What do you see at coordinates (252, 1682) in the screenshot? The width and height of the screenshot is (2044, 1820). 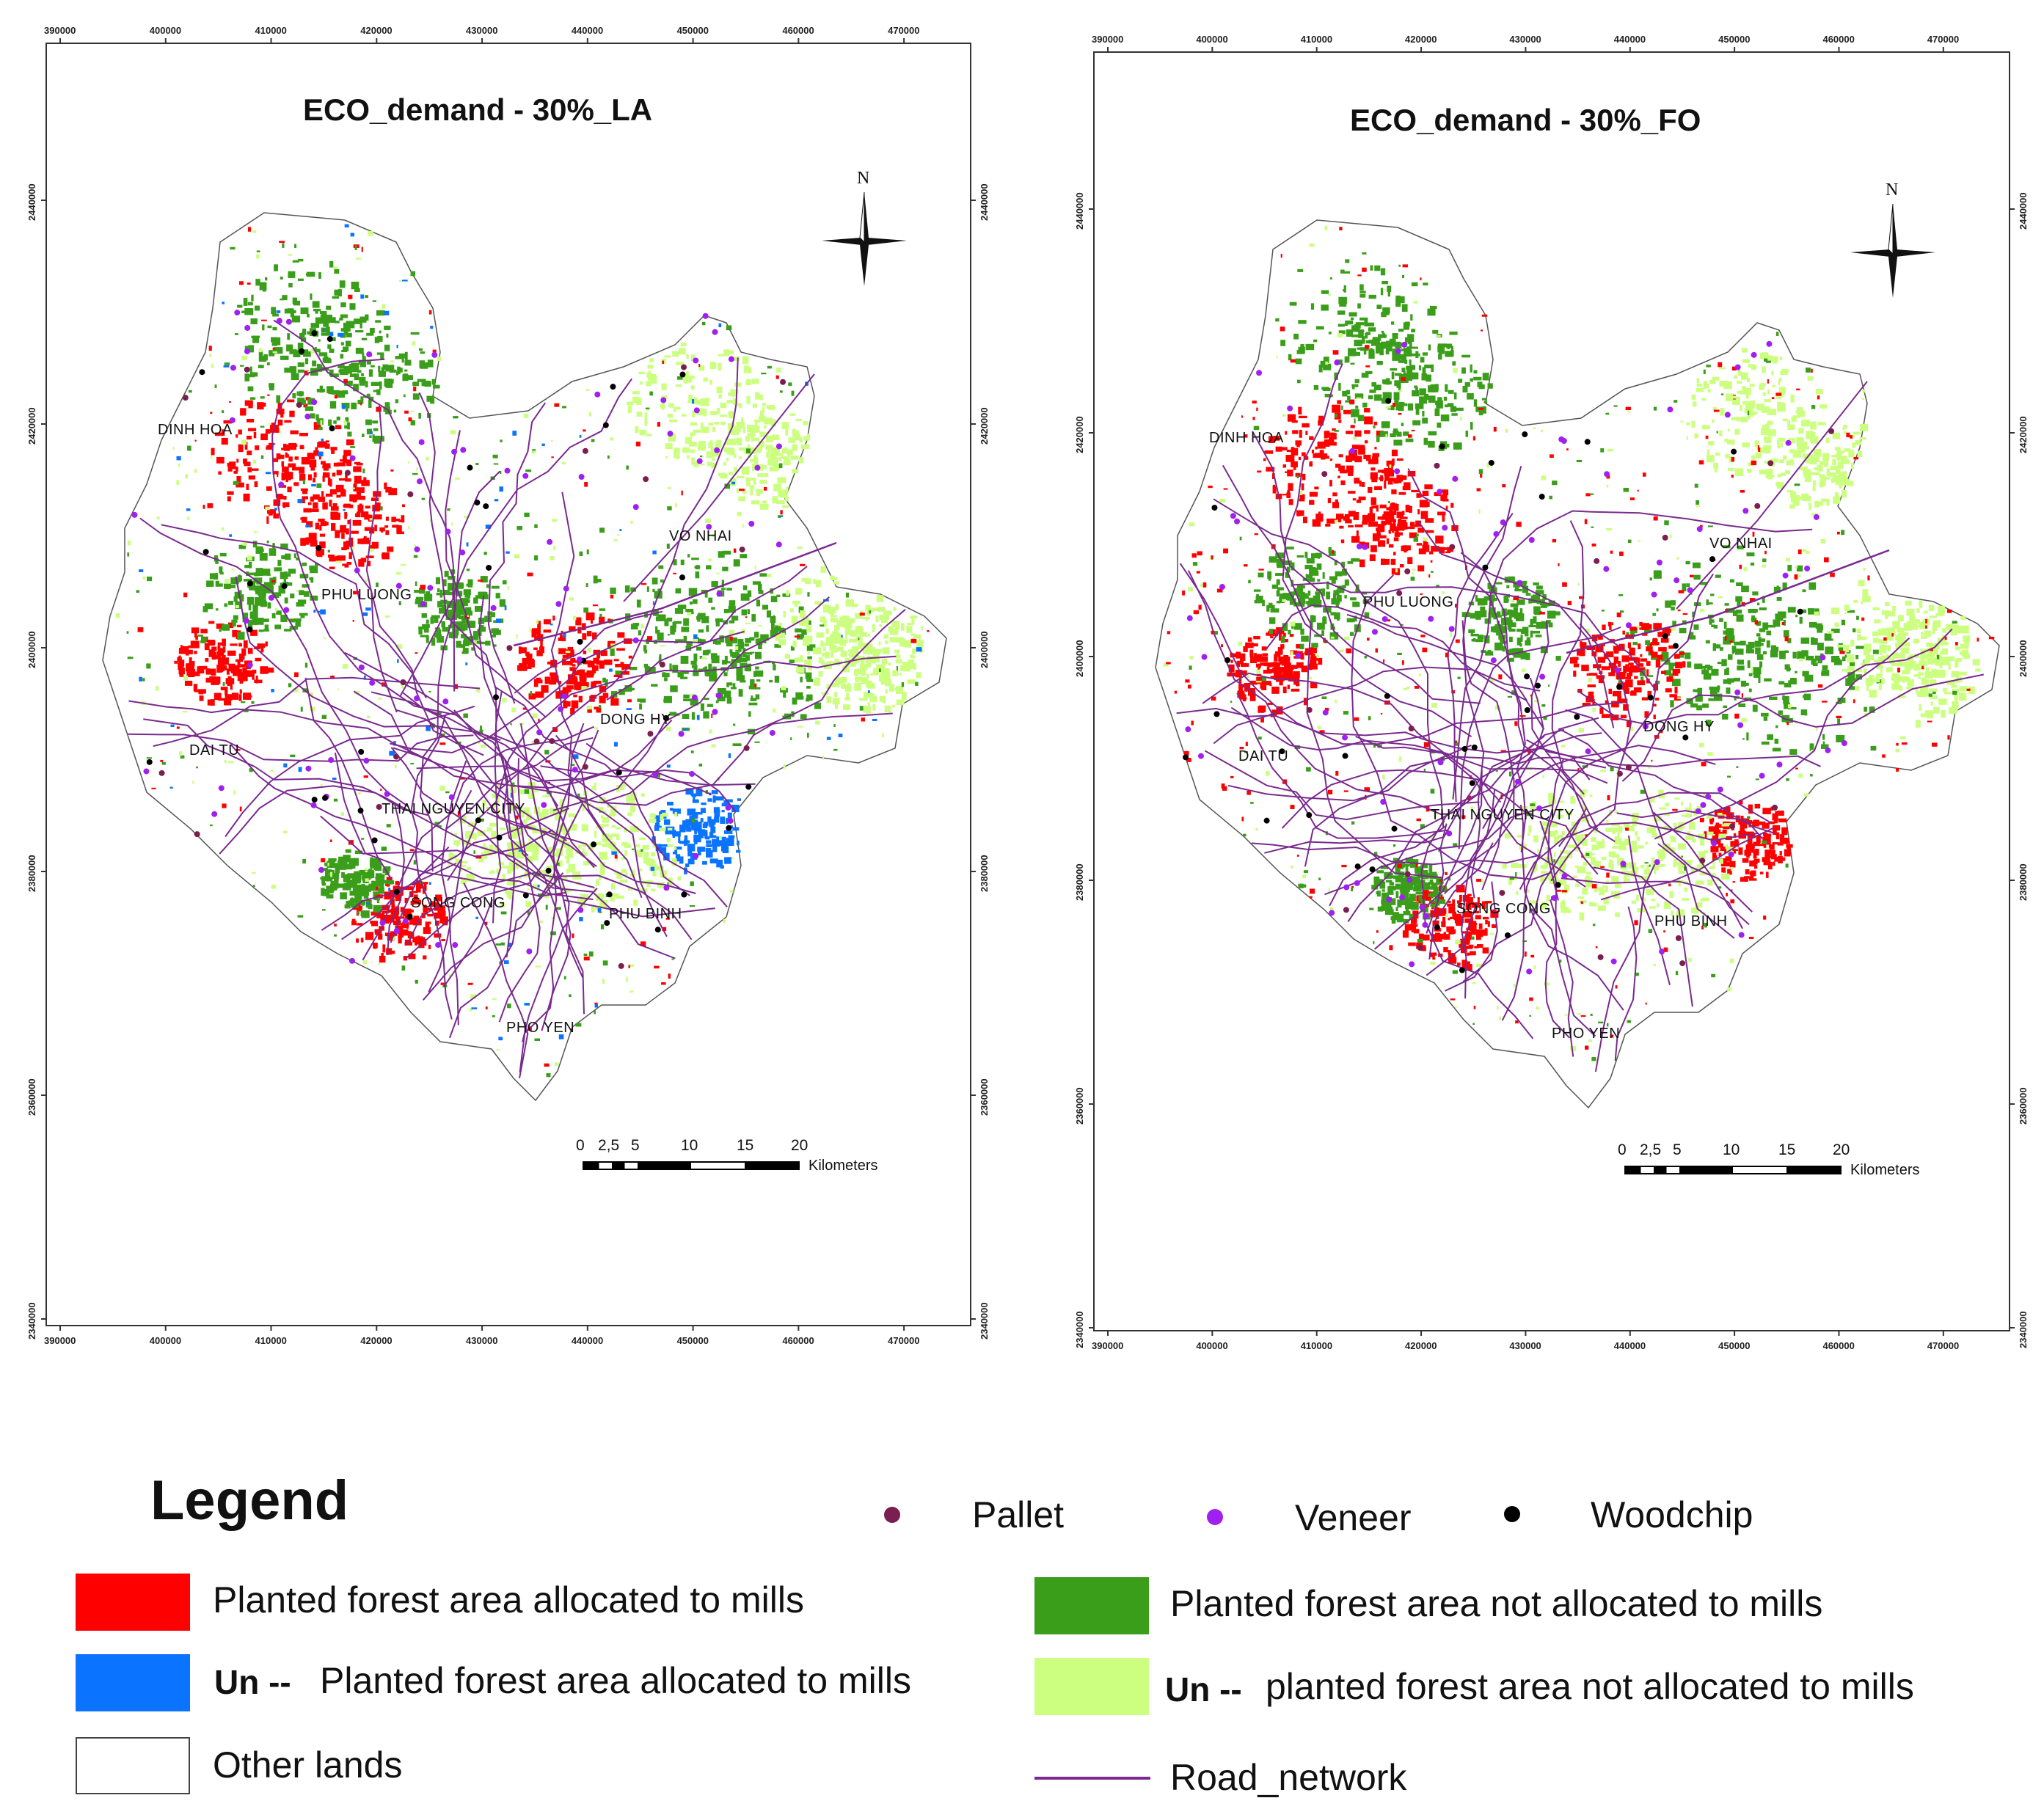 I see `legend-prefix-un: Un --` at bounding box center [252, 1682].